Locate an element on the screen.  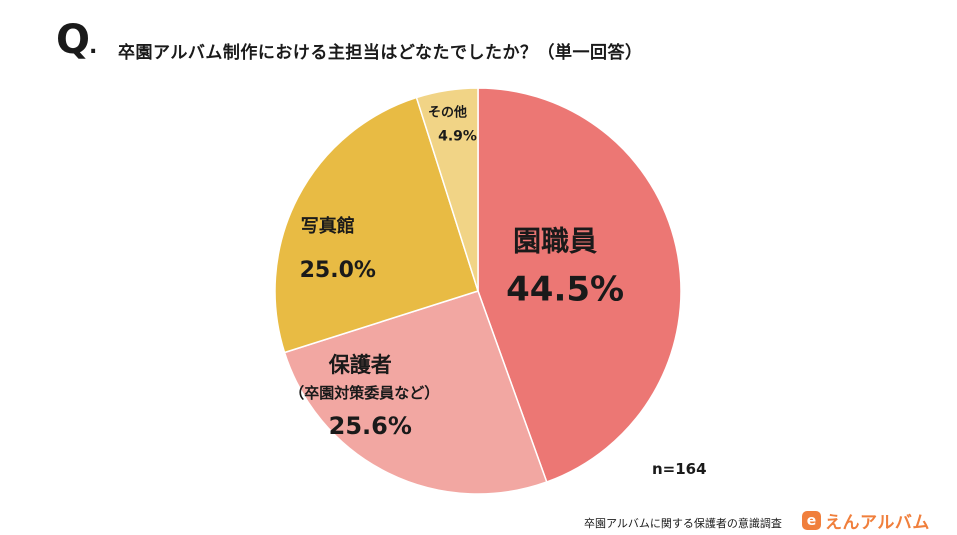
brand-logo: e えんアルバム is located at coordinates (866, 520).